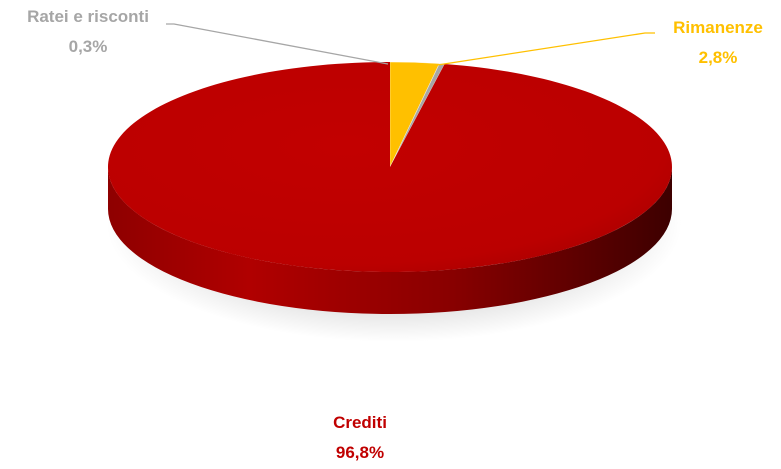 This screenshot has height=469, width=781. What do you see at coordinates (360, 422) in the screenshot?
I see `category-label-crediti: Crediti` at bounding box center [360, 422].